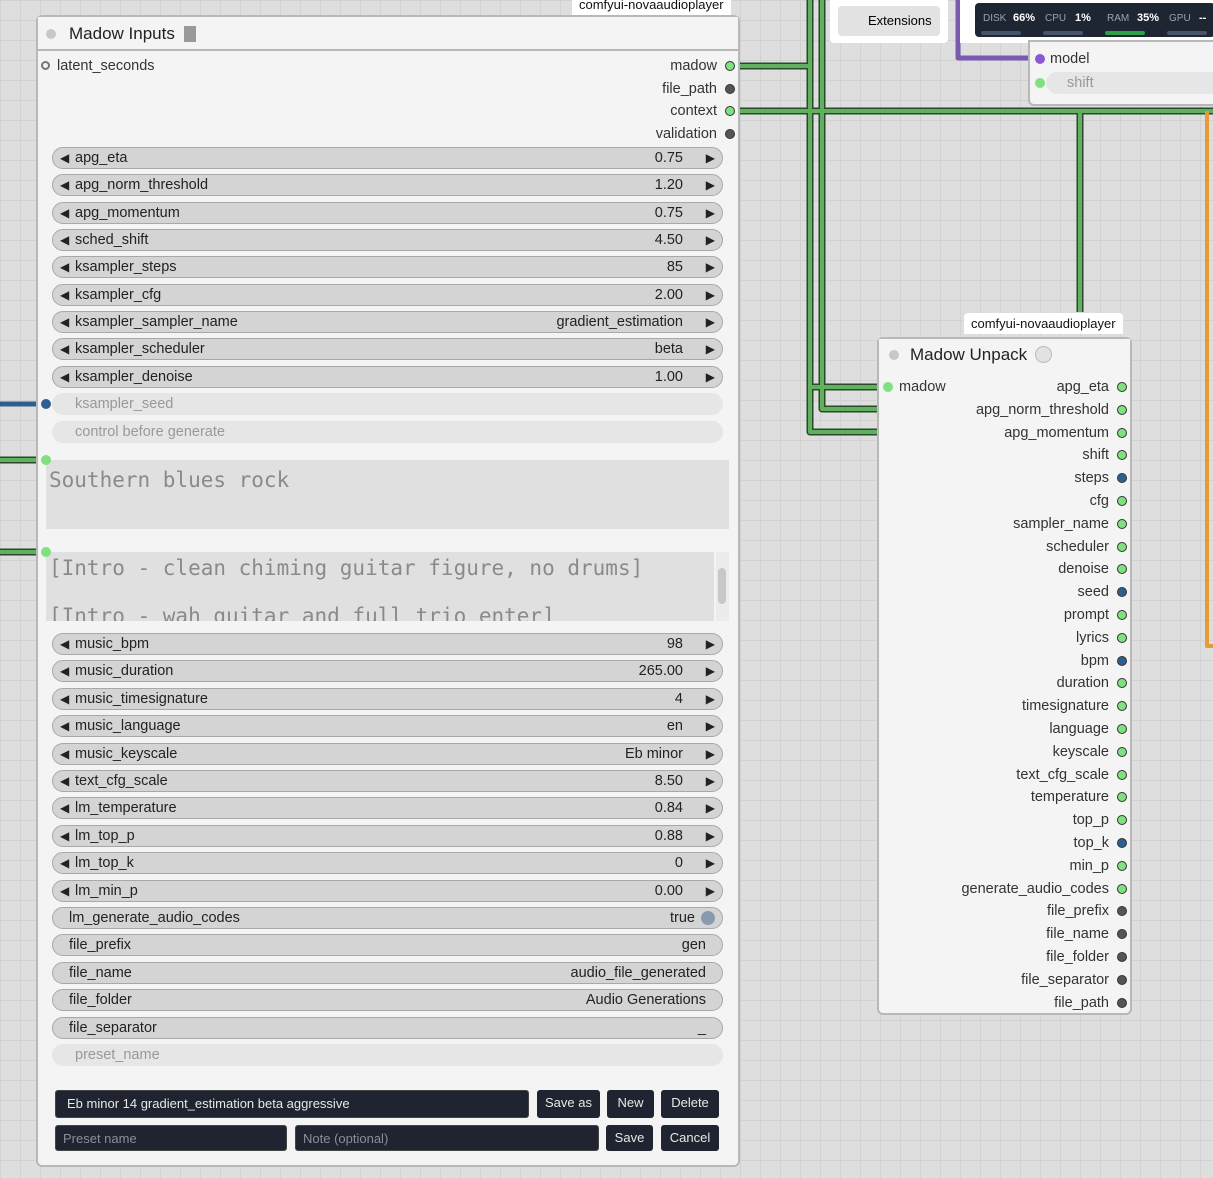 This screenshot has height=1178, width=1213. Describe the element at coordinates (387, 404) in the screenshot. I see `widget: ksampler_seed` at that location.